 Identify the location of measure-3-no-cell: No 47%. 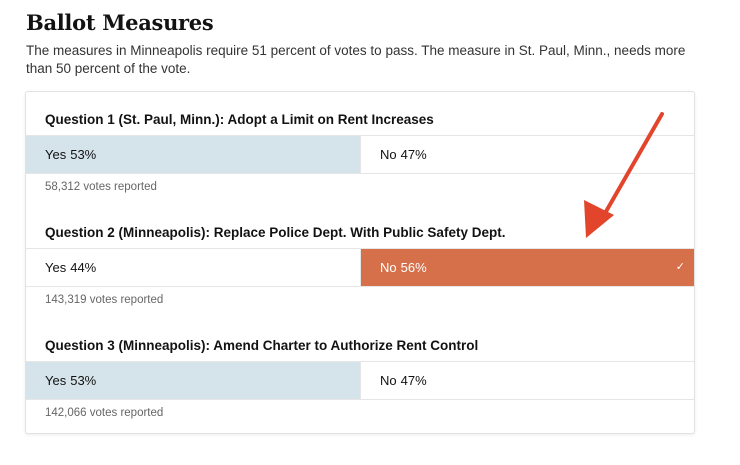
(527, 380).